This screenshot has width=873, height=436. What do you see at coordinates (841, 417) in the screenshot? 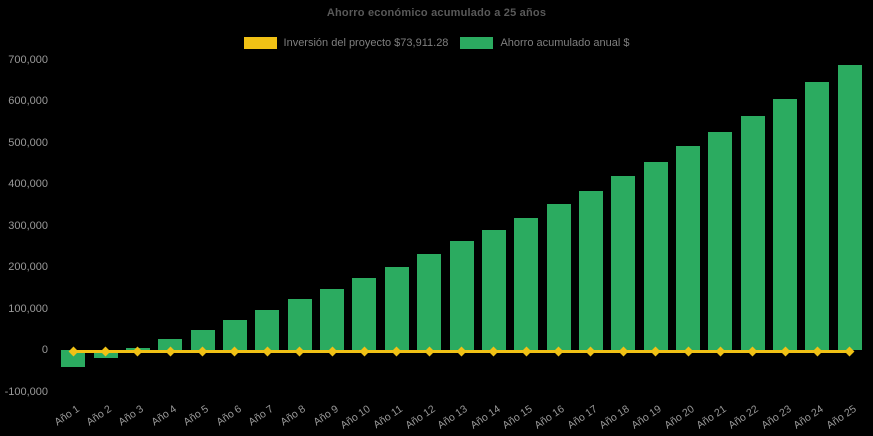
I see `x-axis-label: Año 25` at bounding box center [841, 417].